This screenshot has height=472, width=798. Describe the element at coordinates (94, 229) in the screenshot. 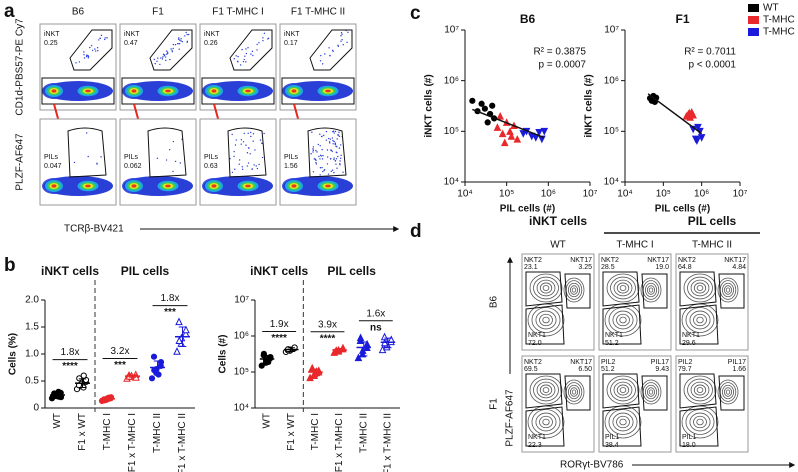

I see `axis-title: TCRβ-BV421` at that location.